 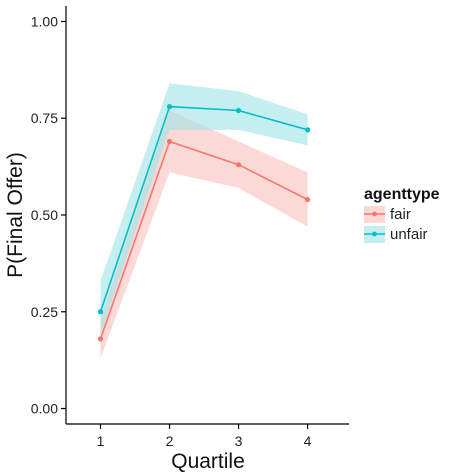 What do you see at coordinates (44, 215) in the screenshot?
I see `y-tick-label: 0.50` at bounding box center [44, 215].